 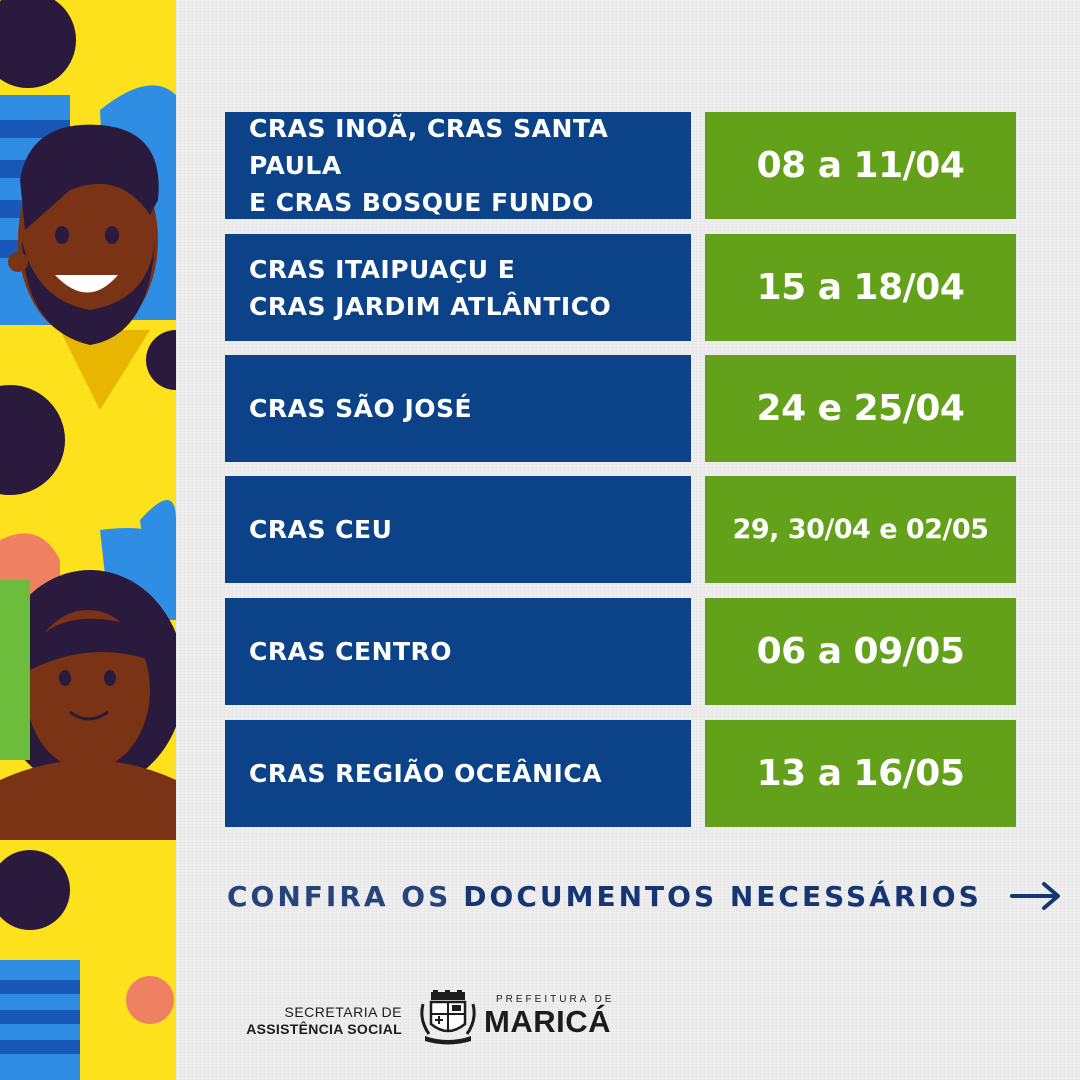 I want to click on schedule-row: CRAS CEU 29, 30/04 e 02/05, so click(x=620, y=529).